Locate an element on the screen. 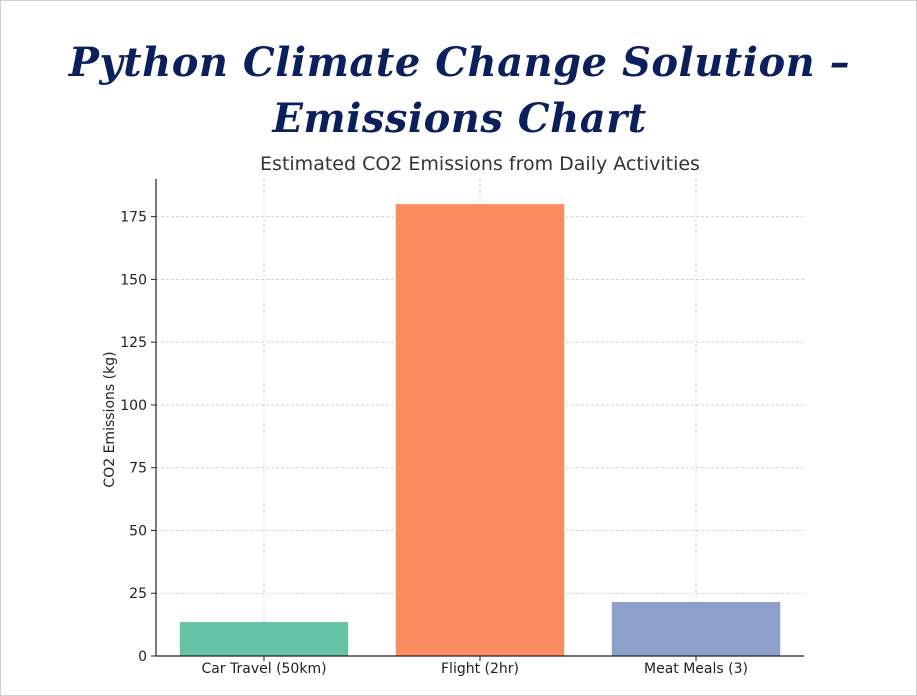 This screenshot has width=917, height=696. y-tick-label: 0 is located at coordinates (142, 657).